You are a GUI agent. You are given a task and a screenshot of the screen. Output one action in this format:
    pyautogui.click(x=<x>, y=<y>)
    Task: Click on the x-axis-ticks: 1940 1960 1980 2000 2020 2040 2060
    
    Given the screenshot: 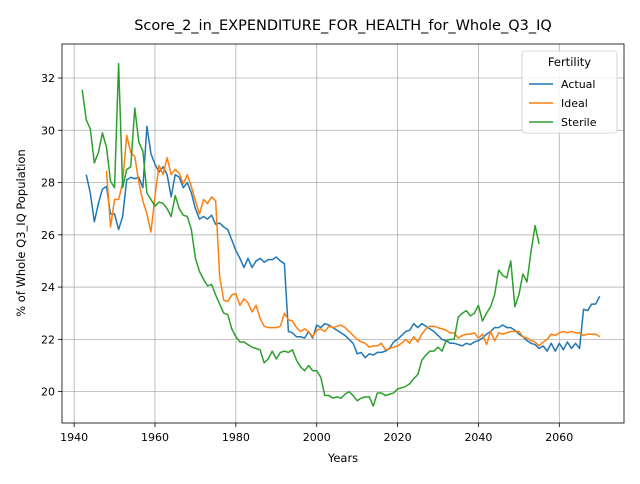 What is the action you would take?
    pyautogui.click(x=316, y=433)
    